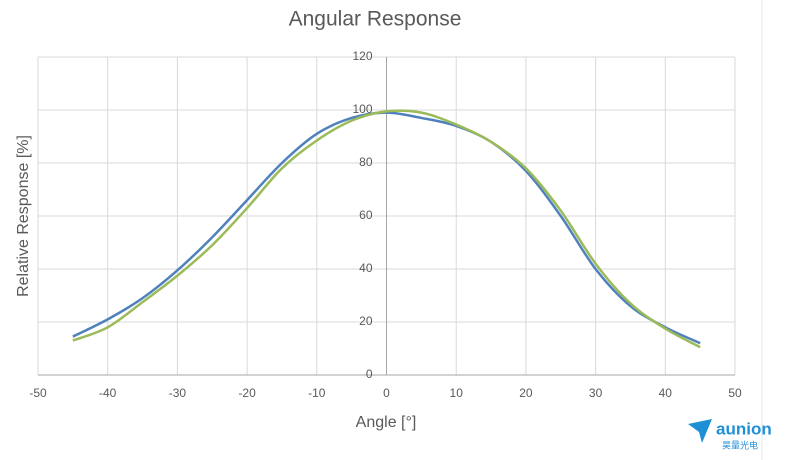 This screenshot has width=791, height=460. I want to click on x-tick-label: 0, so click(386, 393).